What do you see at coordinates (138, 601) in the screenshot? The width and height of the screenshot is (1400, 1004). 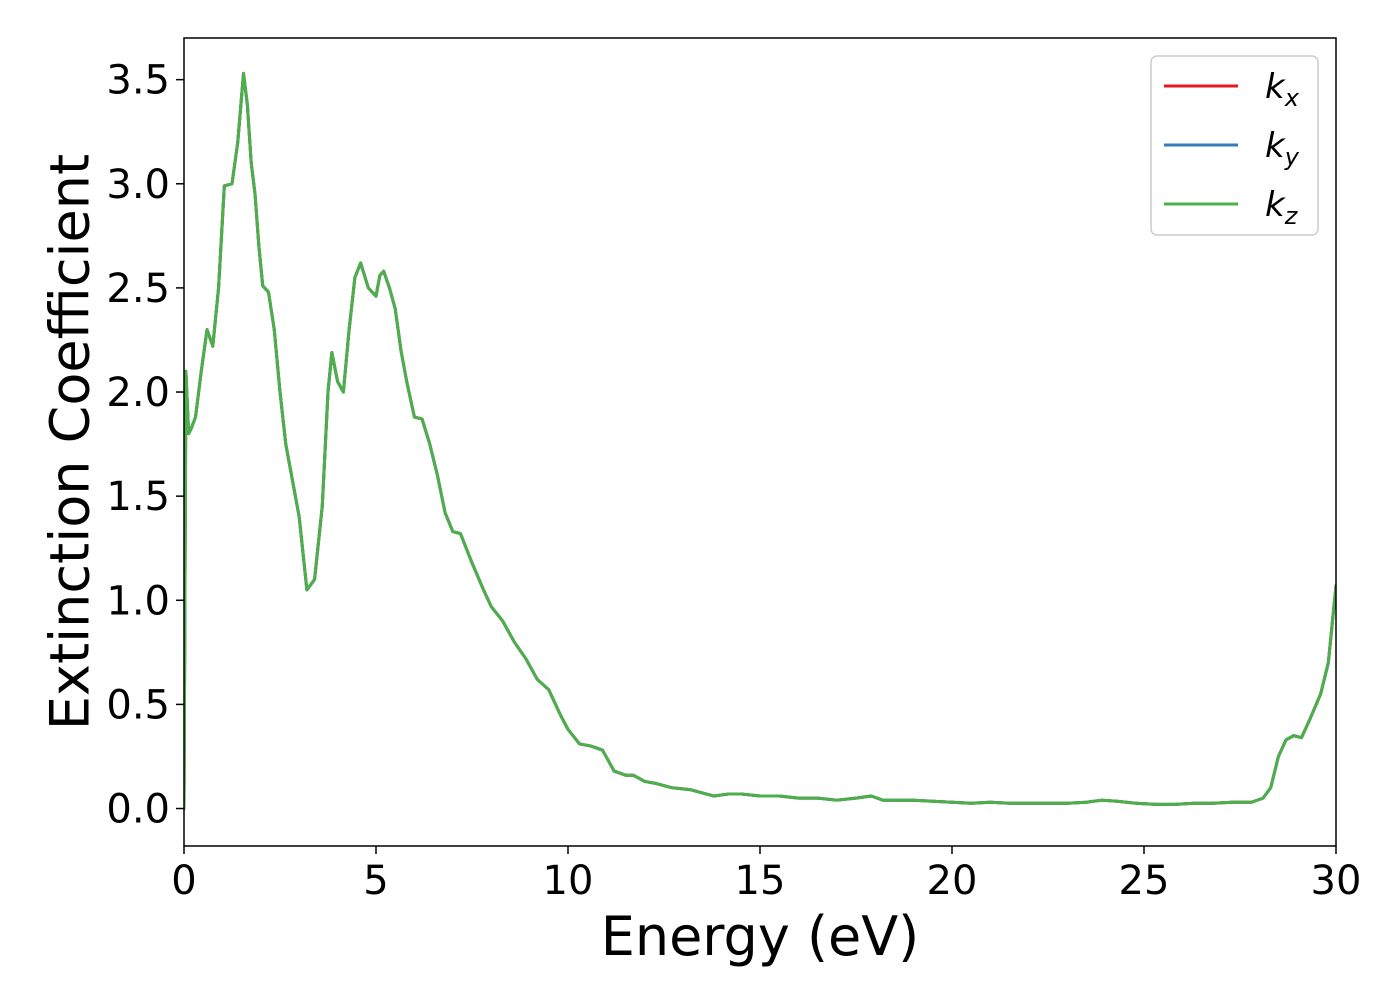 I see `y-tick-label: 1.0` at bounding box center [138, 601].